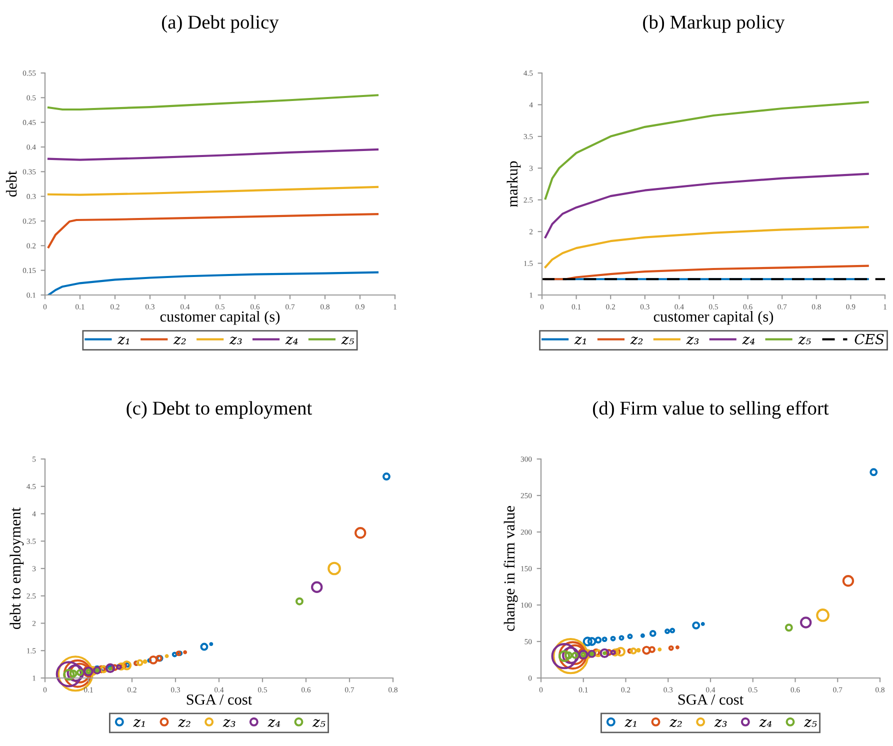 This screenshot has height=746, width=893. What do you see at coordinates (513, 184) in the screenshot?
I see `y-axis-title: markup` at bounding box center [513, 184].